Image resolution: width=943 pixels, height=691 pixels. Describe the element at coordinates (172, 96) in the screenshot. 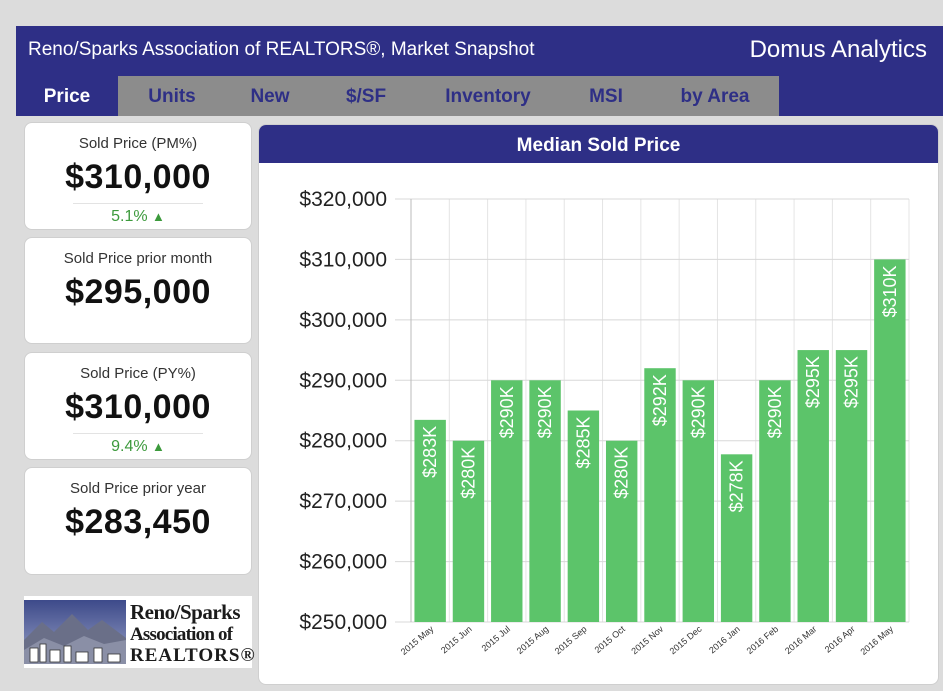

I see `tab-units: Units` at that location.